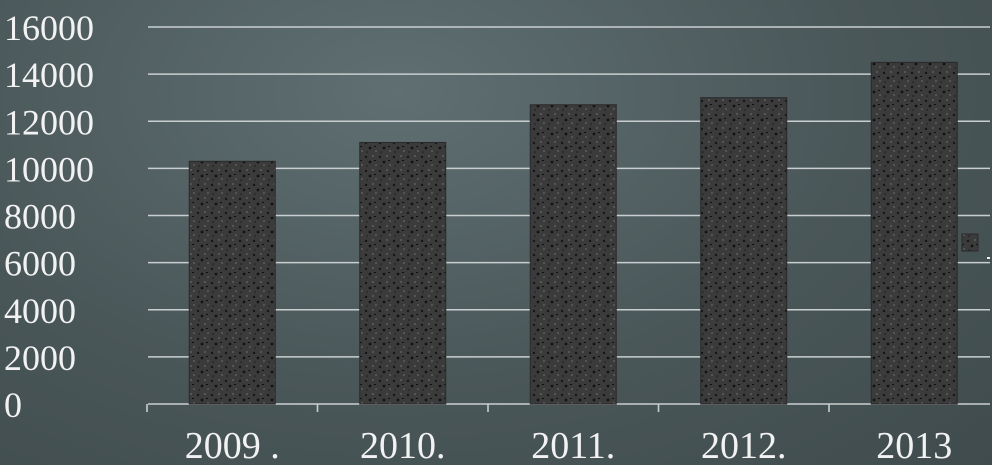 This screenshot has width=992, height=465. I want to click on y-tick-label: 12000, so click(49, 122).